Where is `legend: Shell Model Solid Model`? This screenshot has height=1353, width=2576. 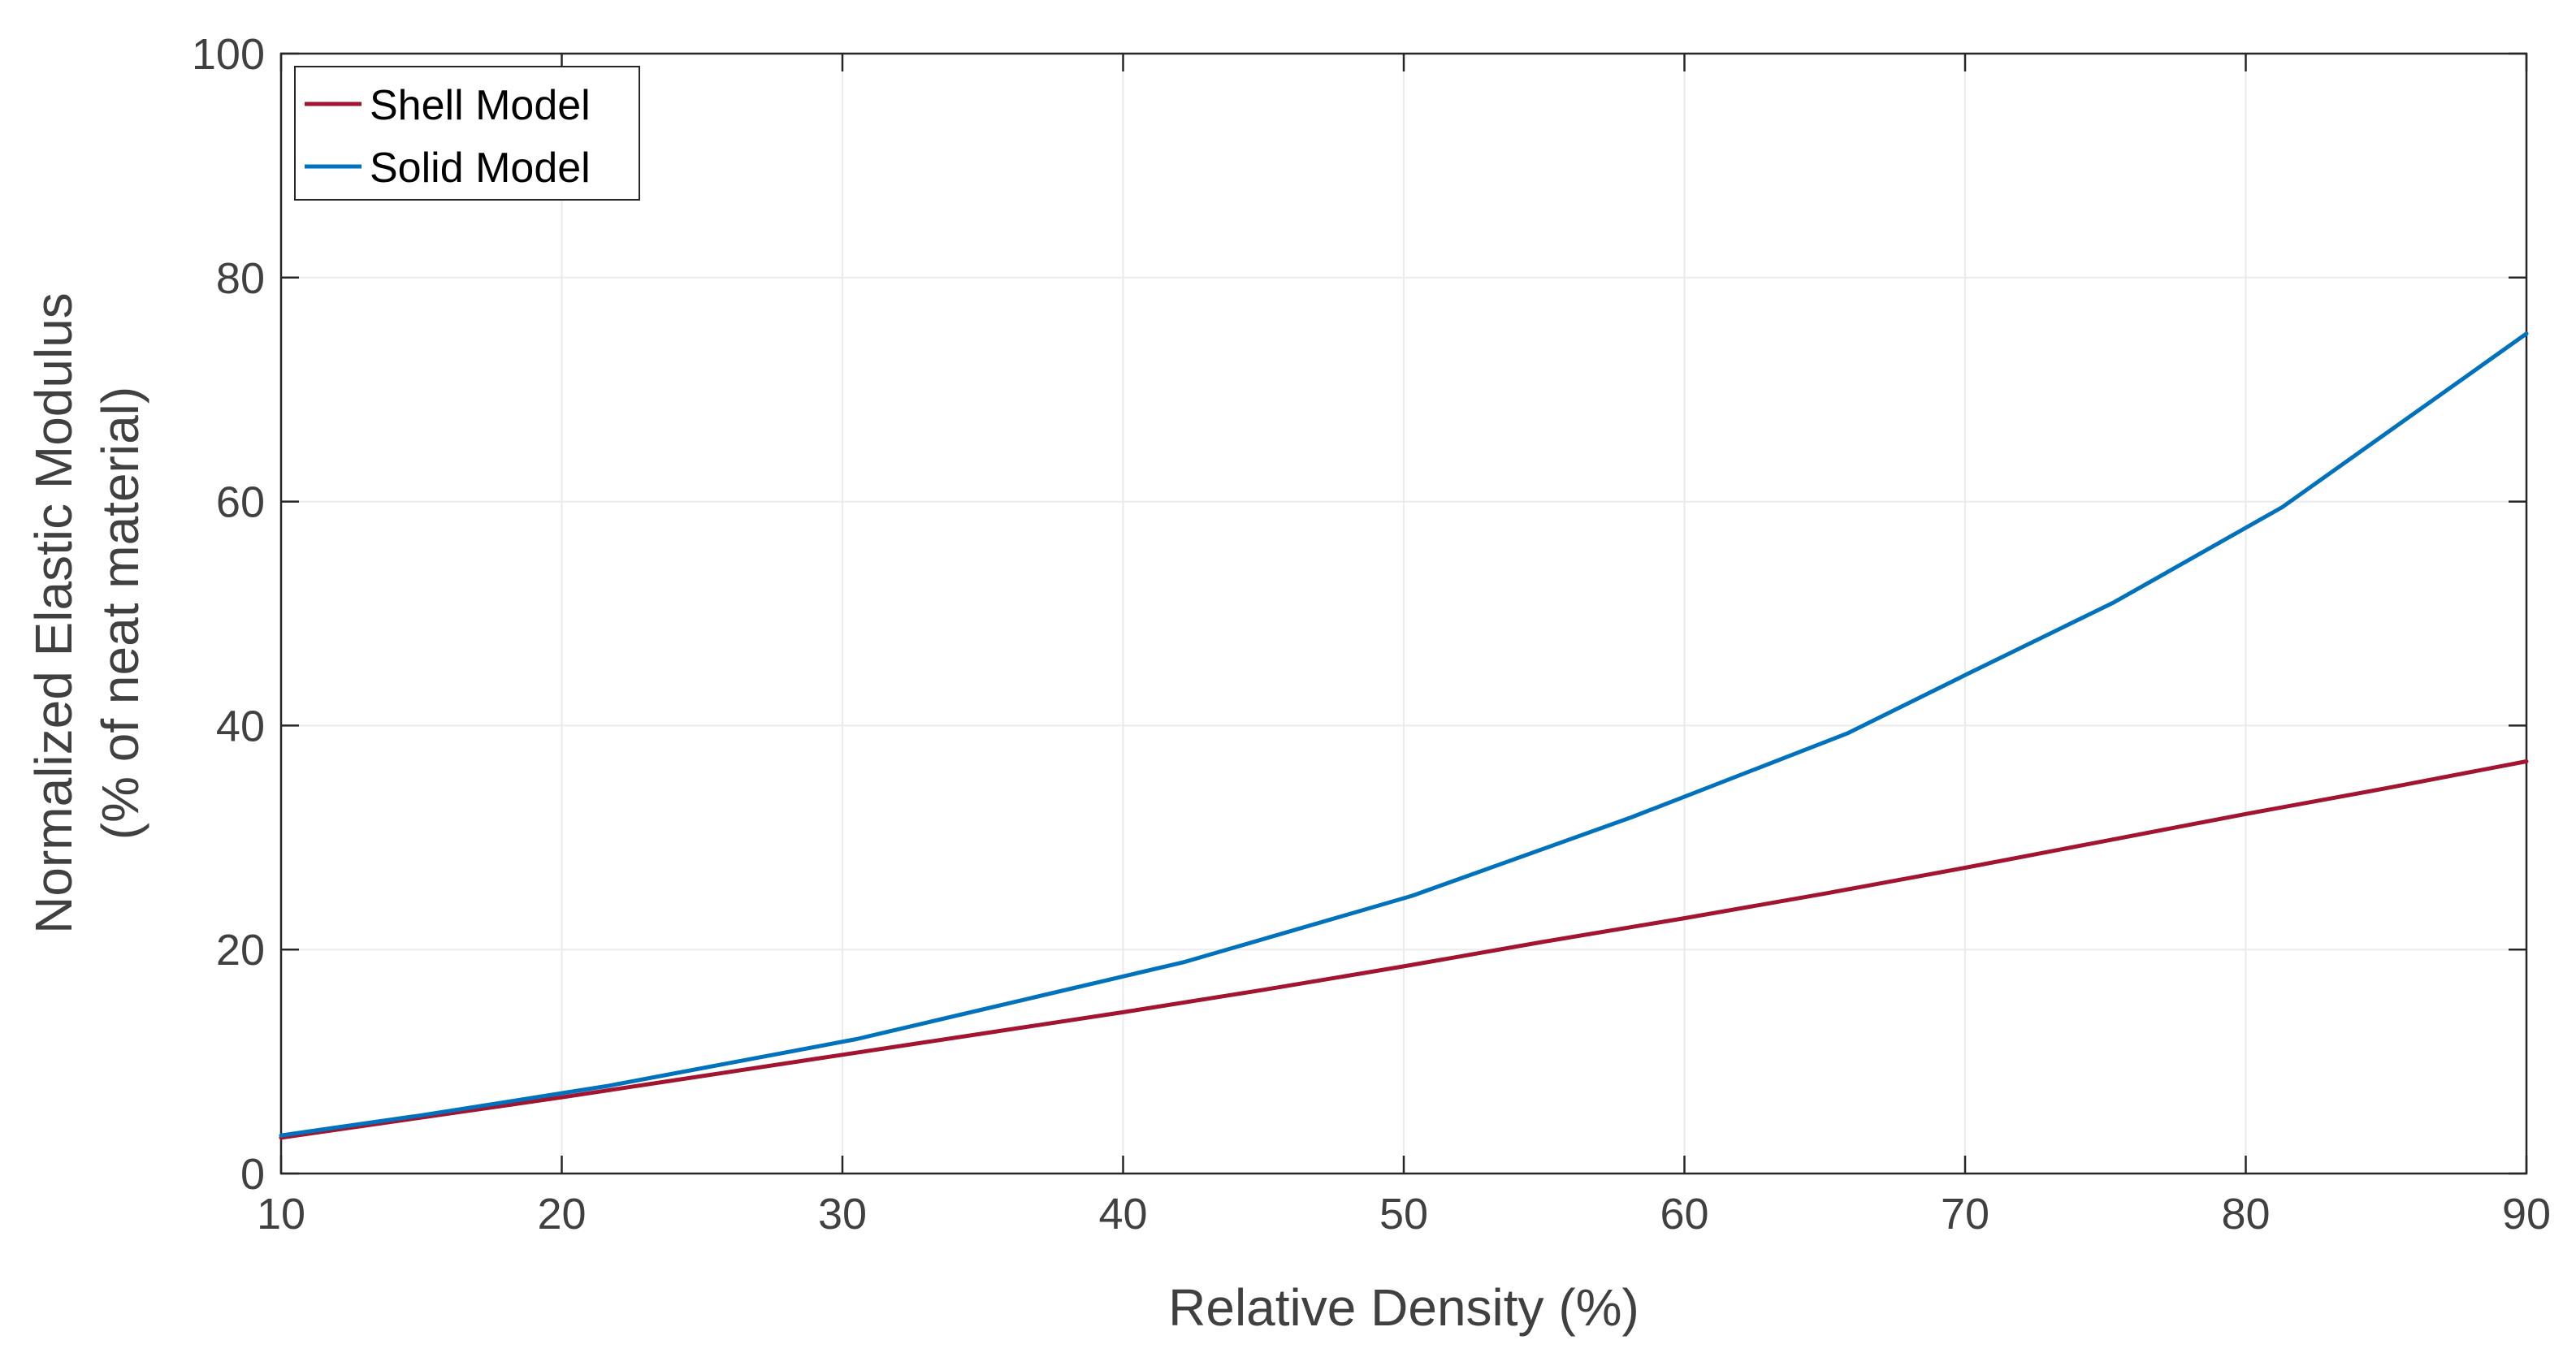
legend: Shell Model Solid Model is located at coordinates (467, 134).